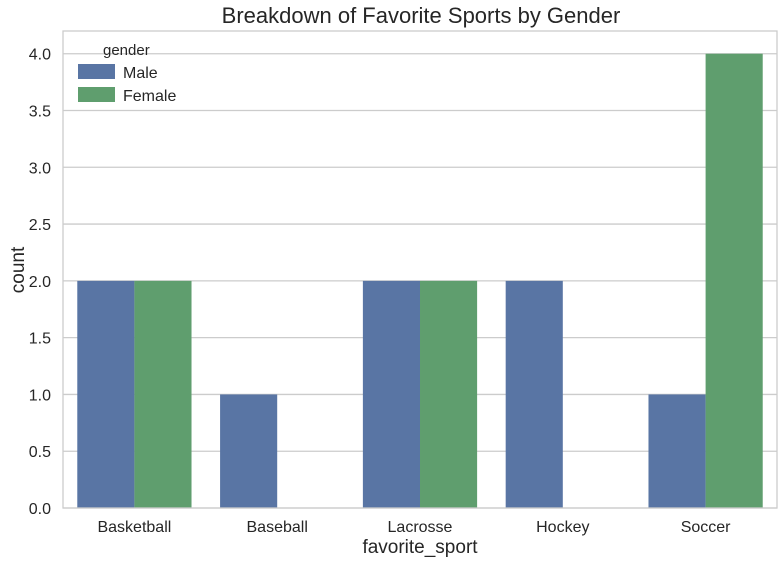 Image resolution: width=784 pixels, height=563 pixels. Describe the element at coordinates (96, 94) in the screenshot. I see `legend-swatch-female` at that location.